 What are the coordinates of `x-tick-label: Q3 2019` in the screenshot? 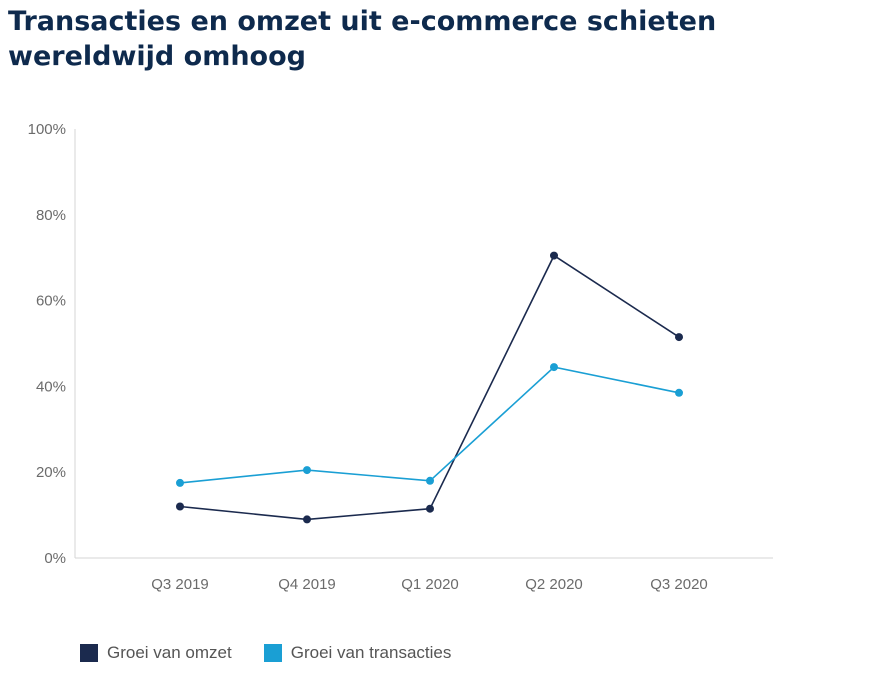 It's located at (180, 584).